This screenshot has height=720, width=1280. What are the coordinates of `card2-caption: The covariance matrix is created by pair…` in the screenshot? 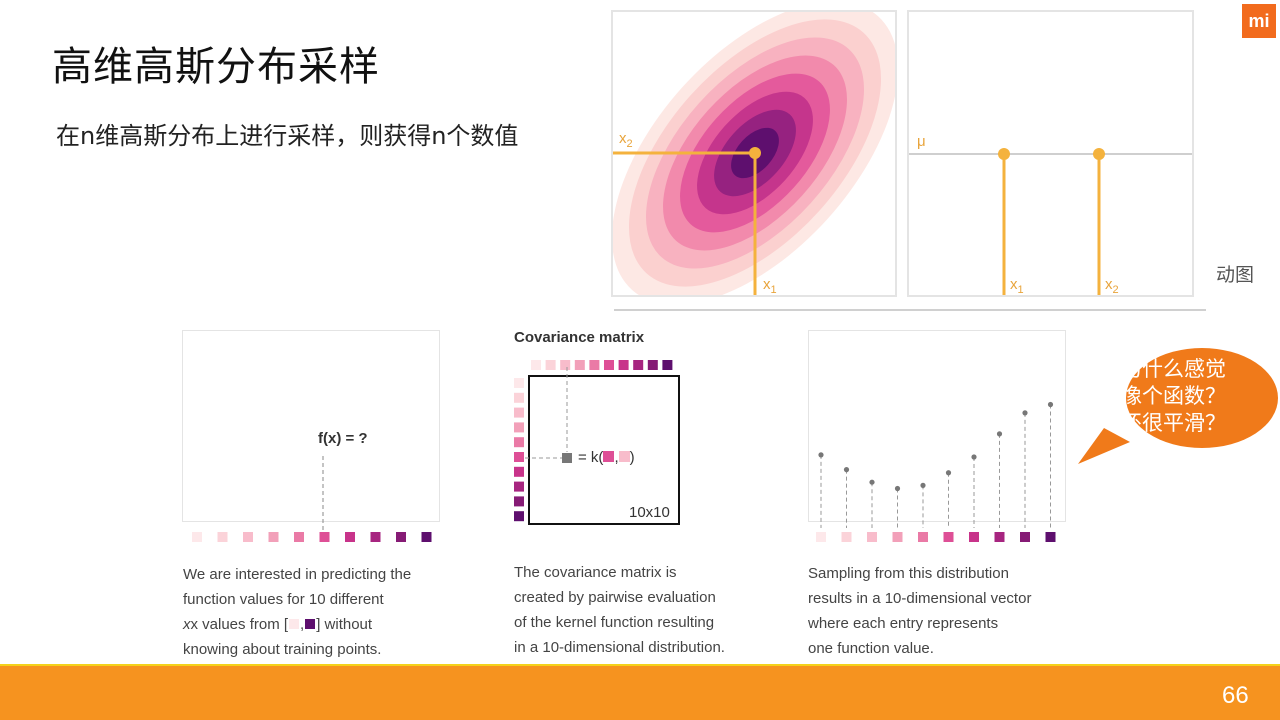 It's located at (619, 610).